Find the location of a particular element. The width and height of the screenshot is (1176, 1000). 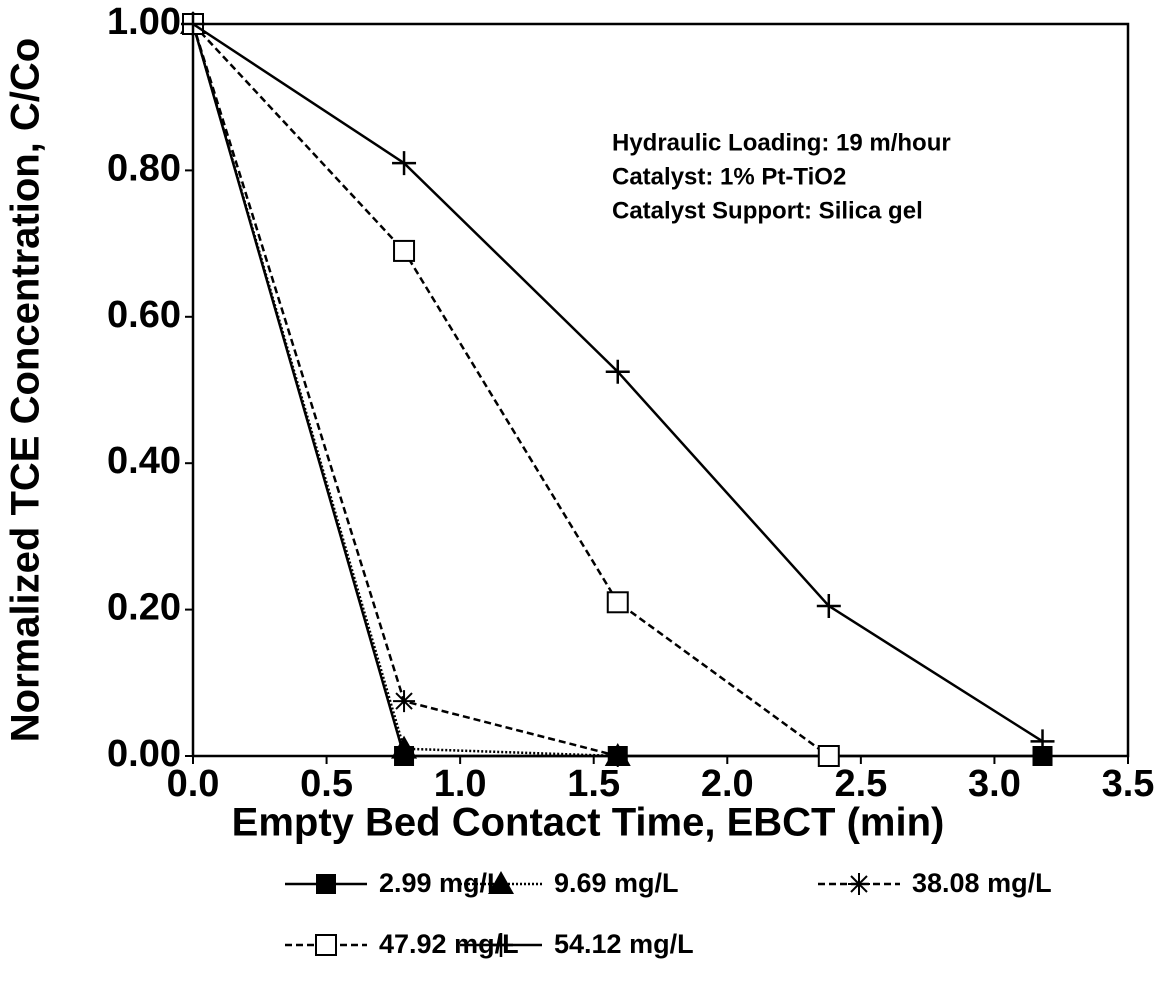

y-tick-label: 0.60 is located at coordinates (144, 315).